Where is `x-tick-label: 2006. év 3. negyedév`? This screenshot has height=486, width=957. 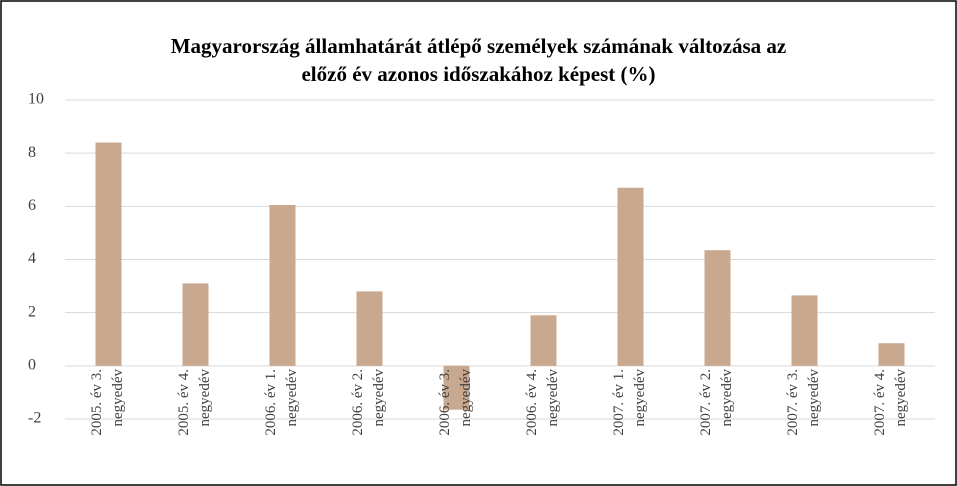
x-tick-label: 2006. év 3. negyedév is located at coordinates (455, 402).